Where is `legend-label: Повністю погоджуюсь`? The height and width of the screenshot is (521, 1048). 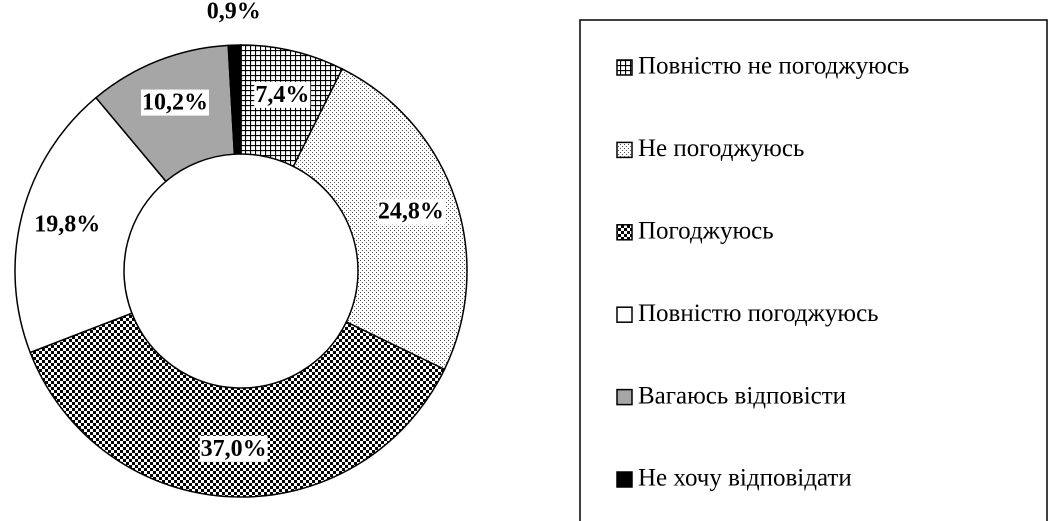 legend-label: Повністю погоджуюсь is located at coordinates (758, 313).